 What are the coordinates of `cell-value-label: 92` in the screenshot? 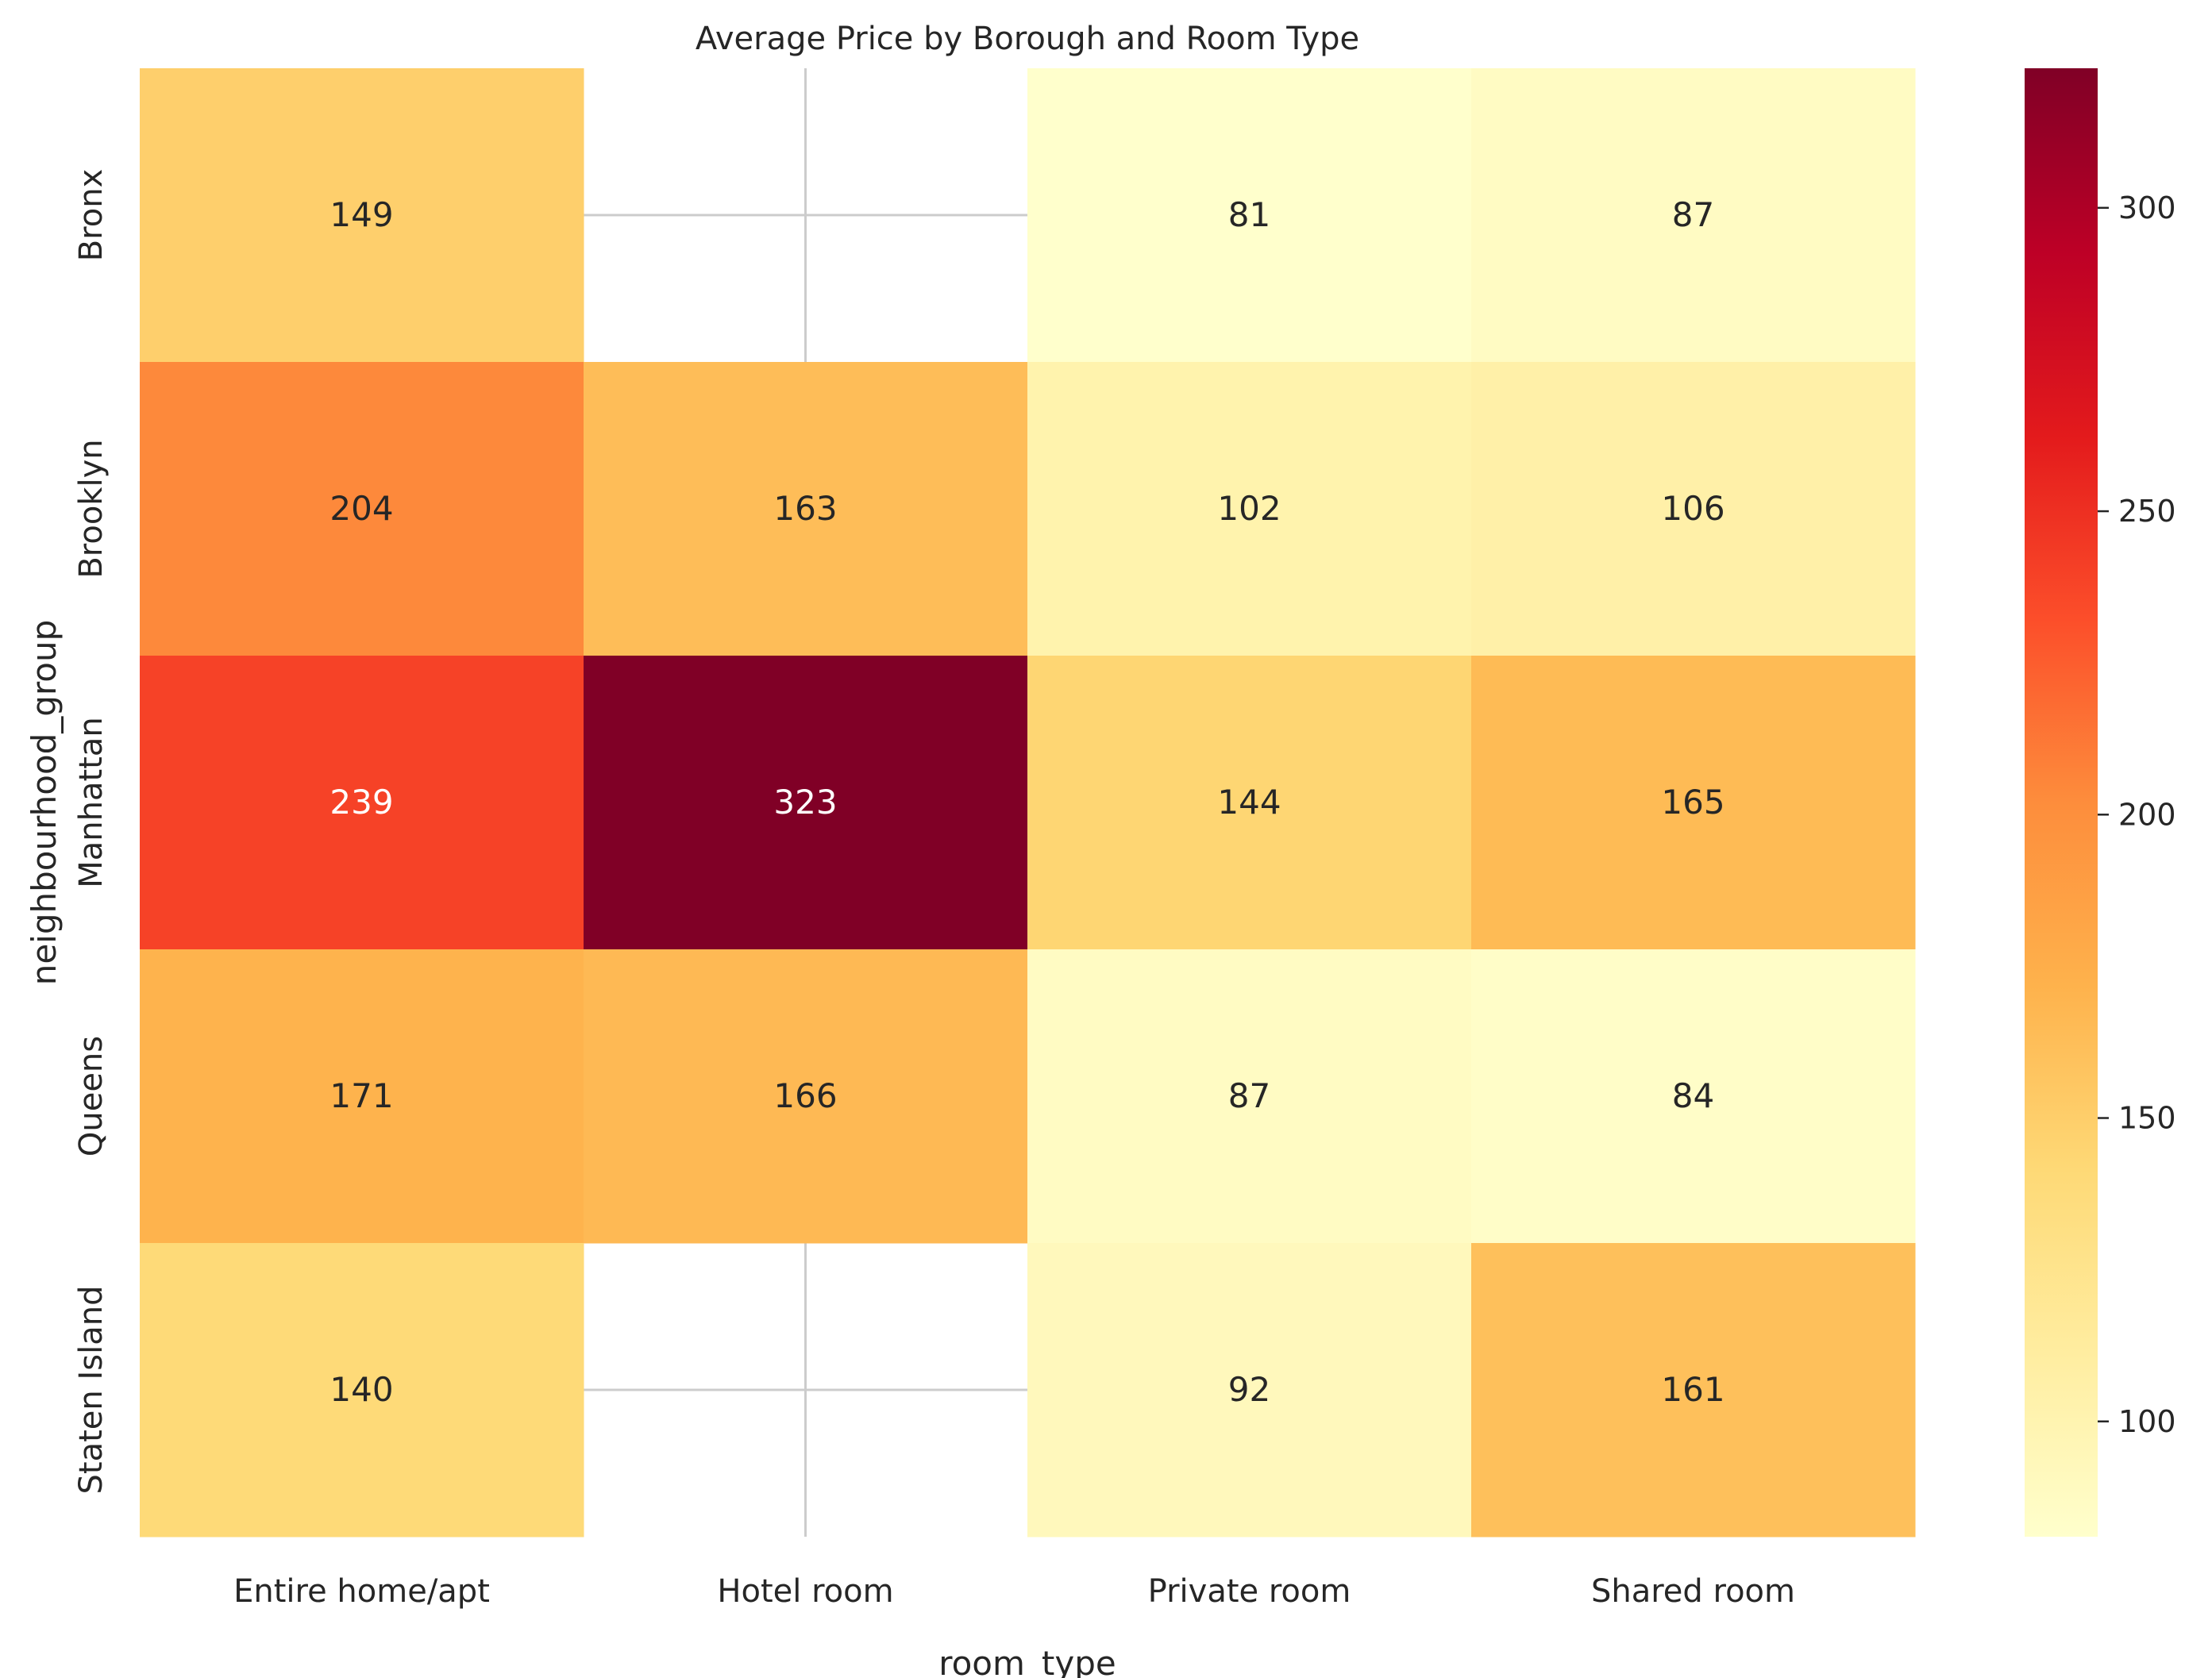 It's located at (1249, 1389).